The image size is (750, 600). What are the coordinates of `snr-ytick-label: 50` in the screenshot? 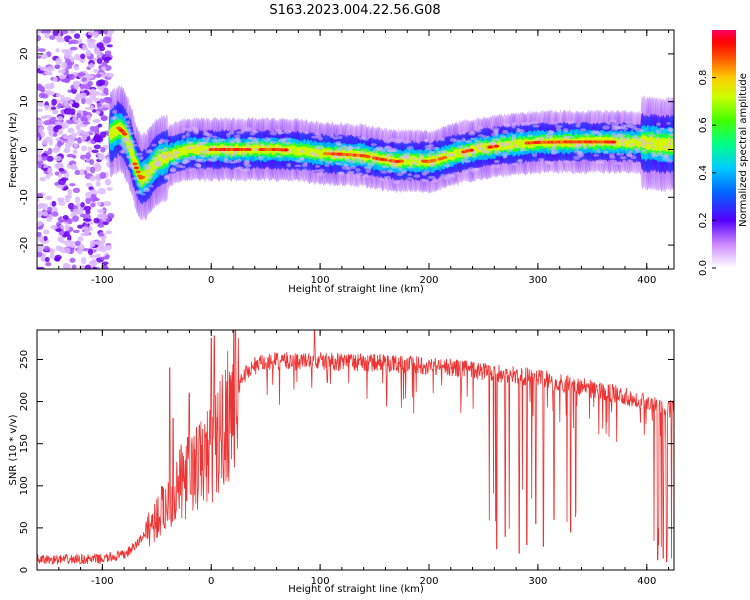 It's located at (24, 528).